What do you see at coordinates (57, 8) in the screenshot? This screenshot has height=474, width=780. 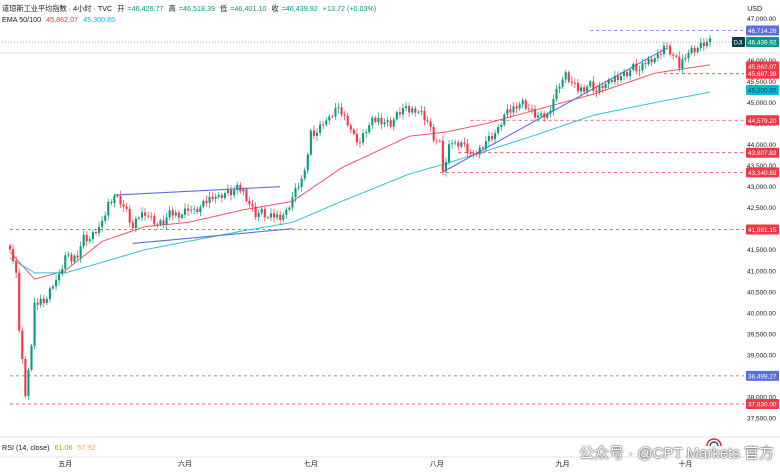 I see `chart-title: 道琼斯工业平均指数 · 4小时 · TVC` at bounding box center [57, 8].